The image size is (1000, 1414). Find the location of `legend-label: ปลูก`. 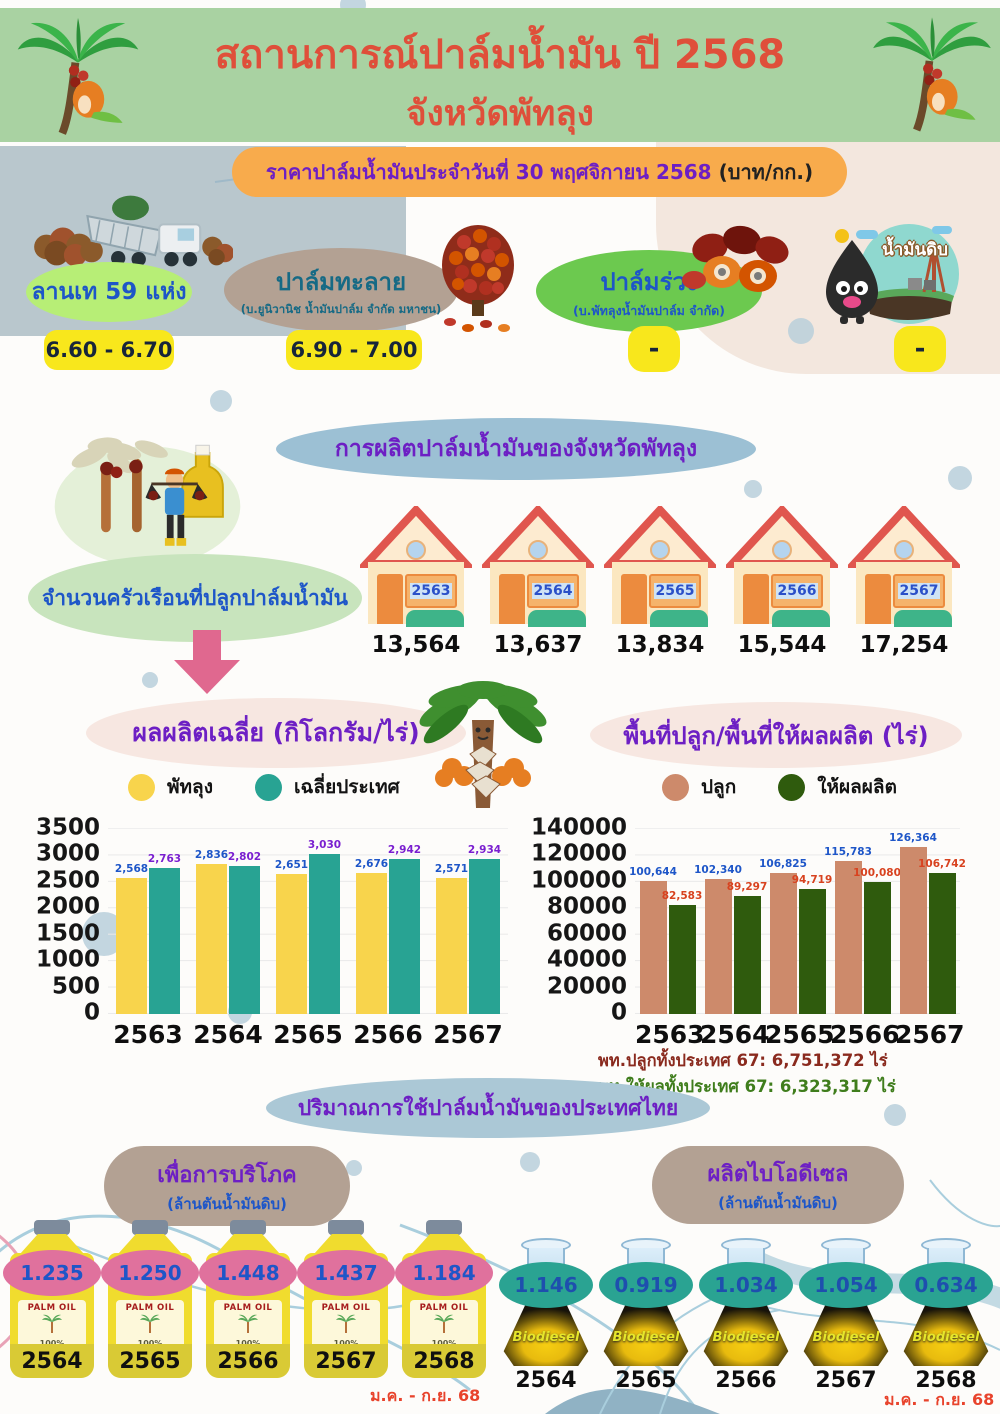

legend-label: ปลูก is located at coordinates (719, 787).